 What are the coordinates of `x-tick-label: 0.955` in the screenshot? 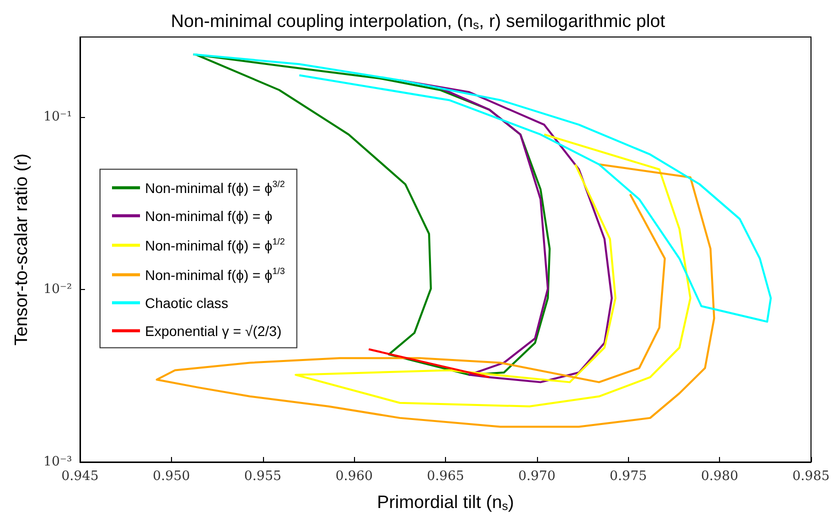 It's located at (263, 476).